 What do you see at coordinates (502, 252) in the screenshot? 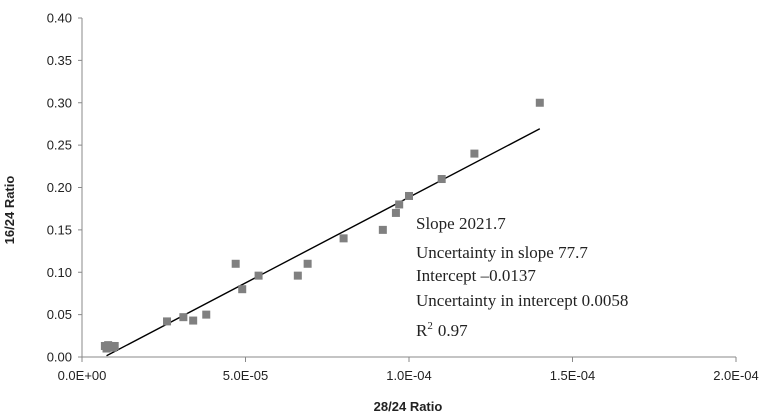
I see `annotation-slope-uncertainty: Uncertainty in slope 77.7` at bounding box center [502, 252].